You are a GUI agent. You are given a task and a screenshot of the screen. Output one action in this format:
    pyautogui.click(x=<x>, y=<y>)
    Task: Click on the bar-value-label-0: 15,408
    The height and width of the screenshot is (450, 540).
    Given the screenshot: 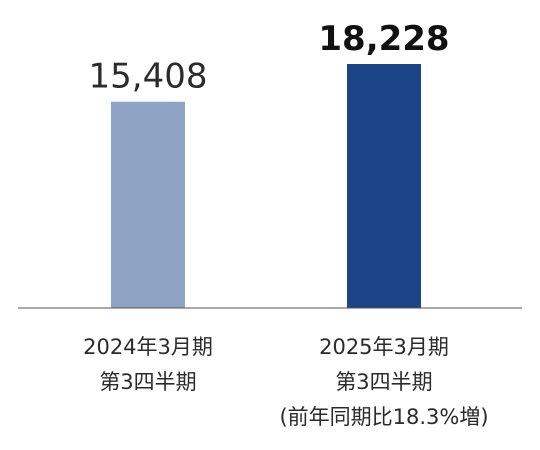 What is the action you would take?
    pyautogui.click(x=148, y=77)
    